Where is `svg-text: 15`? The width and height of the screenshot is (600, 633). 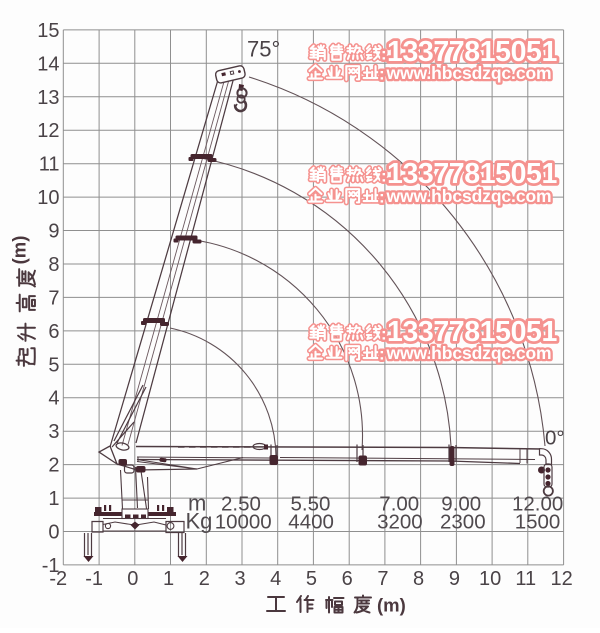 svg-text: 15 is located at coordinates (48, 31).